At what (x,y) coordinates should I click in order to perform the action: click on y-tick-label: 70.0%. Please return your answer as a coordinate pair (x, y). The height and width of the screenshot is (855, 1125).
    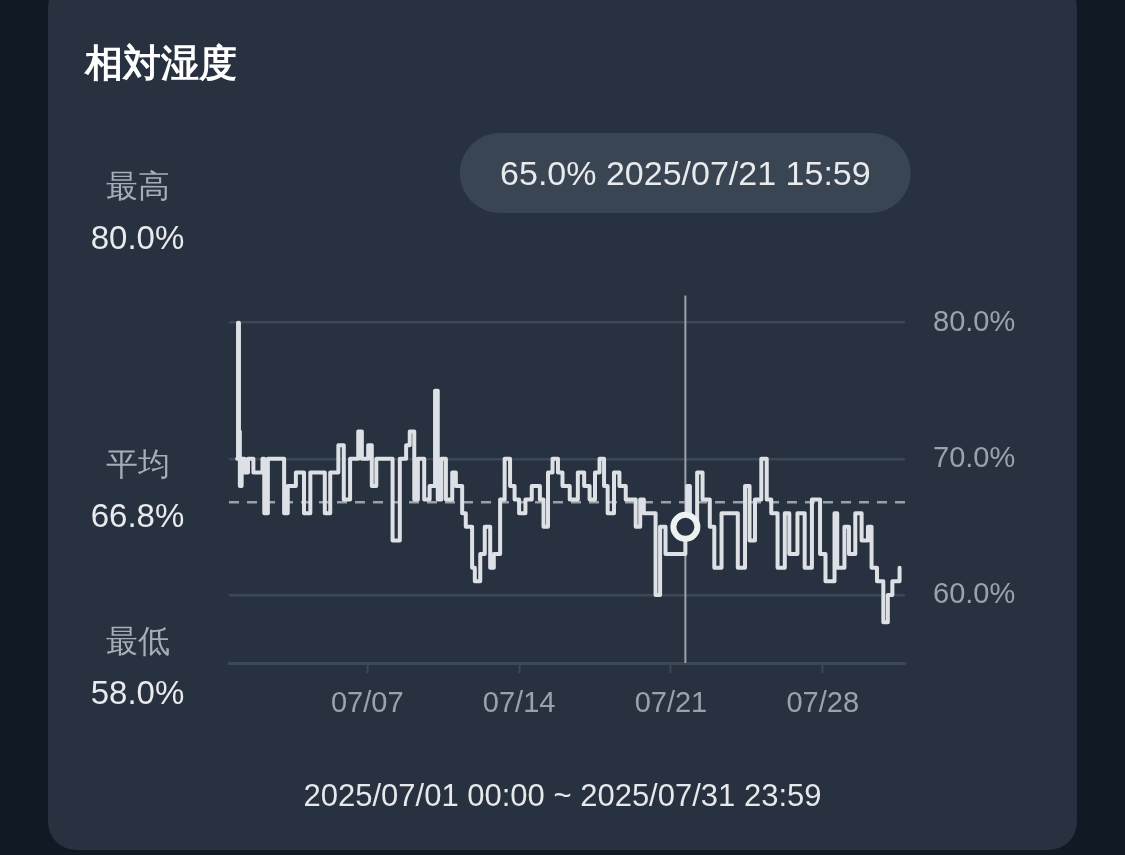
    Looking at the image, I should click on (974, 456).